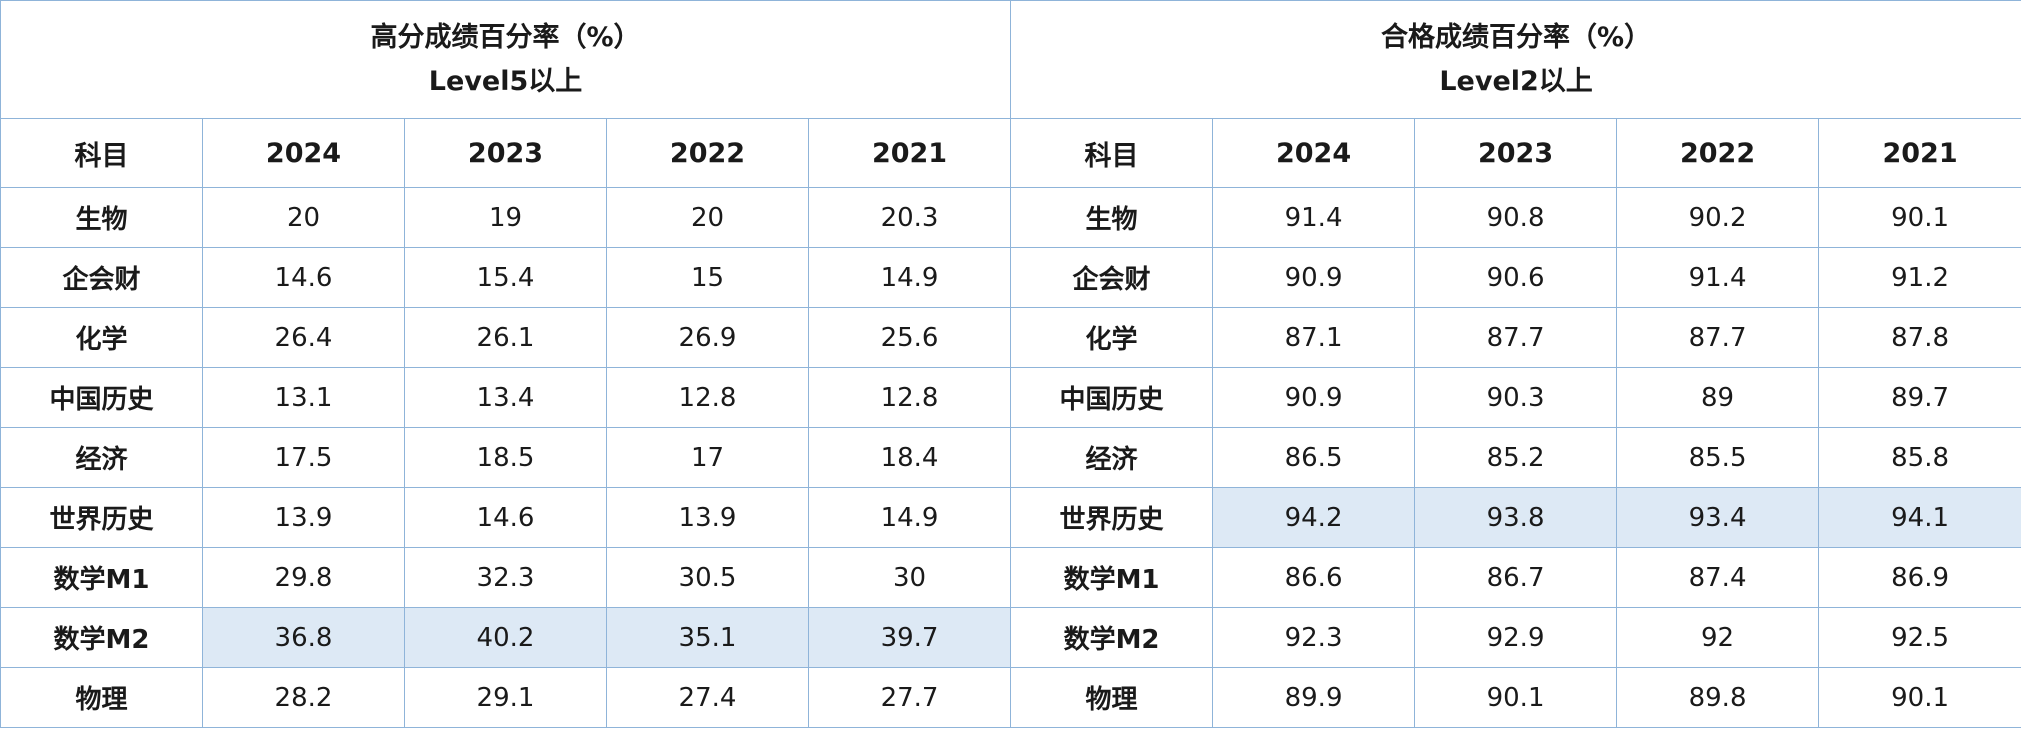  What do you see at coordinates (303, 337) in the screenshot?
I see `high-score-value-cell: 26.4` at bounding box center [303, 337].